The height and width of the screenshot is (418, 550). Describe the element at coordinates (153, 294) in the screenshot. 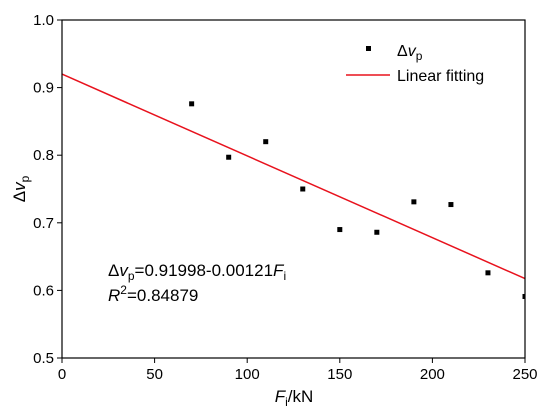

I see `r-squared-annotation: R2=0.84879` at that location.